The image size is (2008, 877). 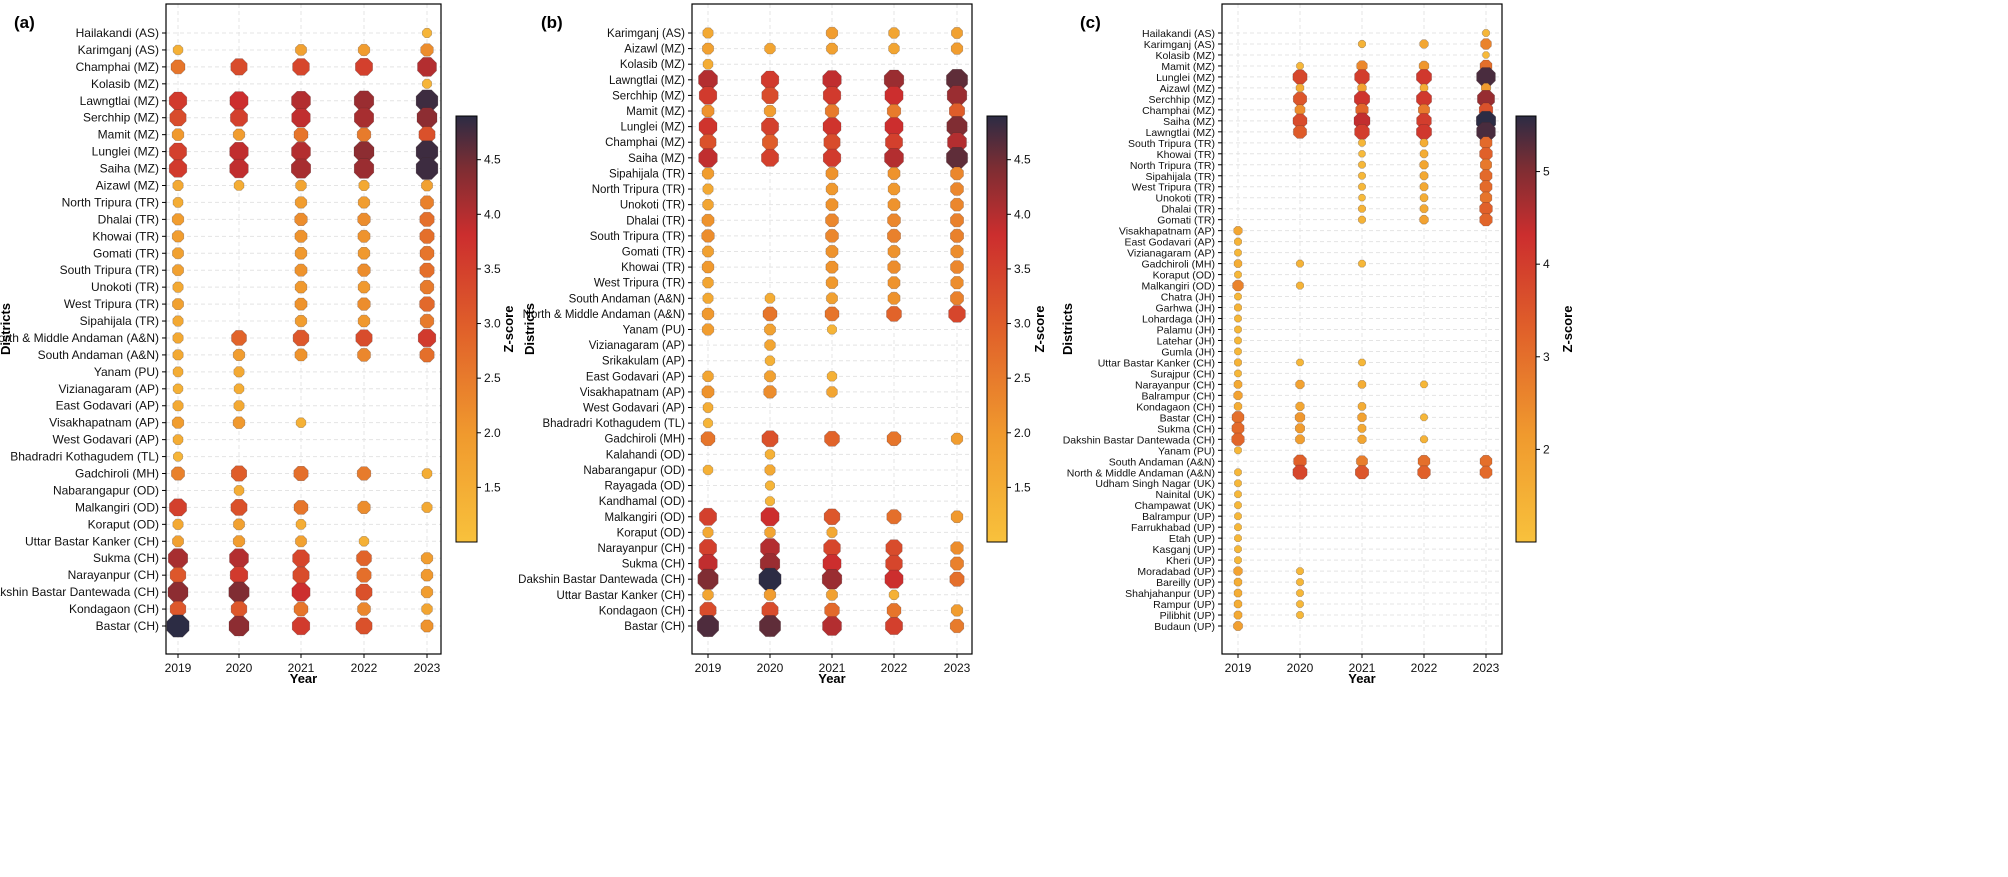 What do you see at coordinates (1184, 627) in the screenshot?
I see `y-tick-label: Budaun (UP)` at bounding box center [1184, 627].